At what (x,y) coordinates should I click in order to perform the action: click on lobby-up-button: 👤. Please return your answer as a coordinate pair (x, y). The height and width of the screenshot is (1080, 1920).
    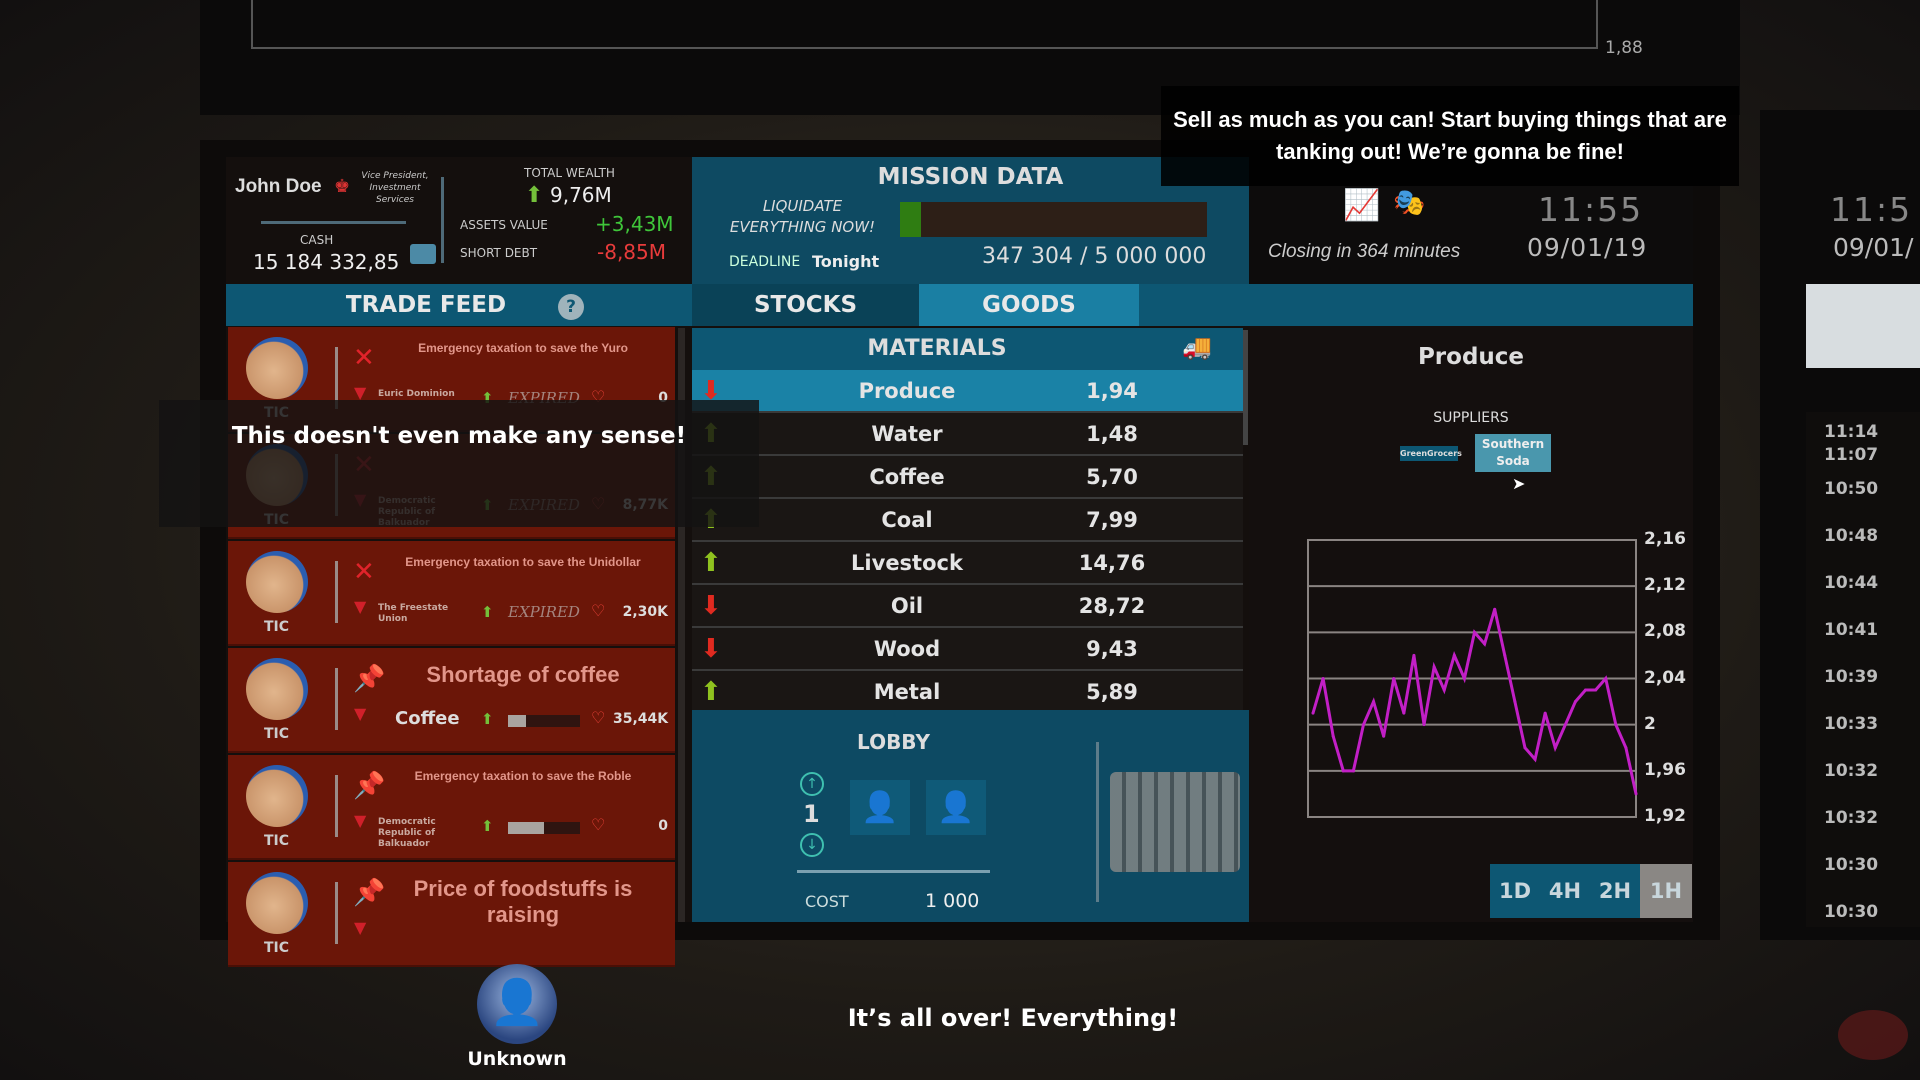
    Looking at the image, I should click on (880, 807).